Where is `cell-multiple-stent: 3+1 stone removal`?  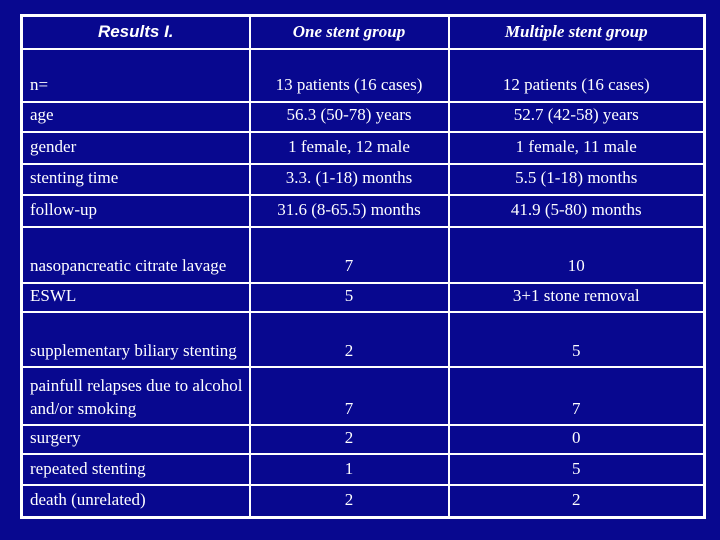 cell-multiple-stent: 3+1 stone removal is located at coordinates (576, 297).